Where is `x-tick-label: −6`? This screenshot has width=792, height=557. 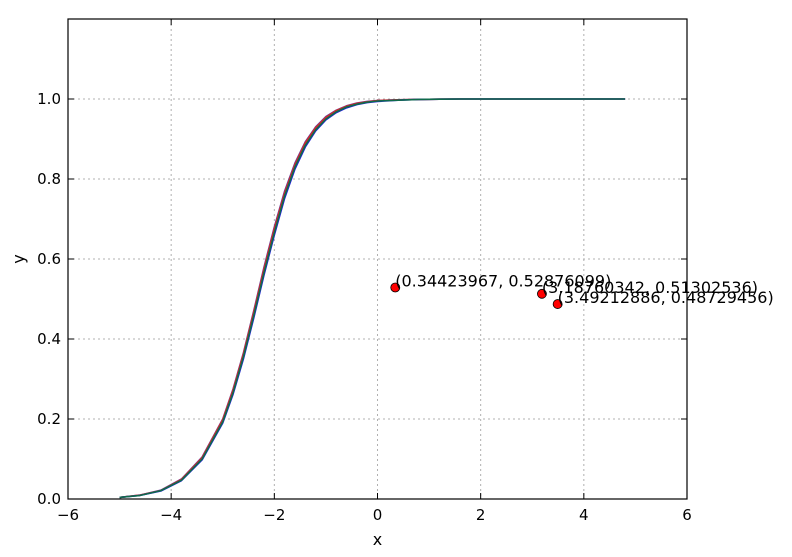
x-tick-label: −6 is located at coordinates (68, 515).